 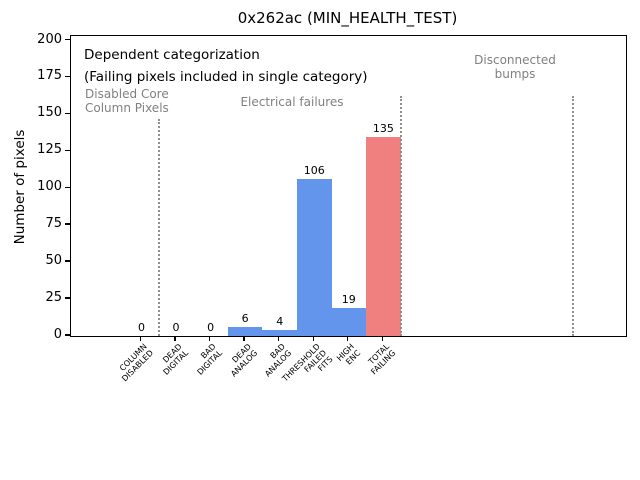 What do you see at coordinates (49, 150) in the screenshot?
I see `y-tick-label: 125` at bounding box center [49, 150].